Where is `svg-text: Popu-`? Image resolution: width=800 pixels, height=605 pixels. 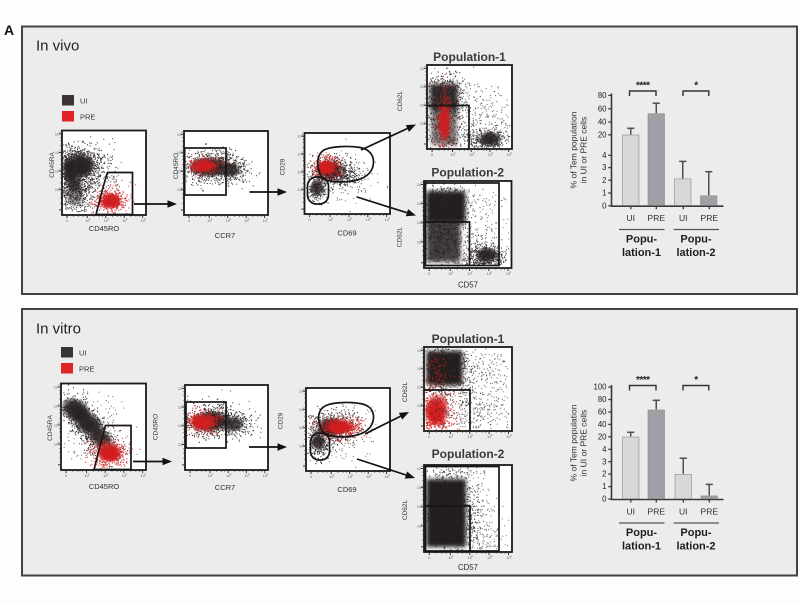
svg-text: Popu- is located at coordinates (695, 240).